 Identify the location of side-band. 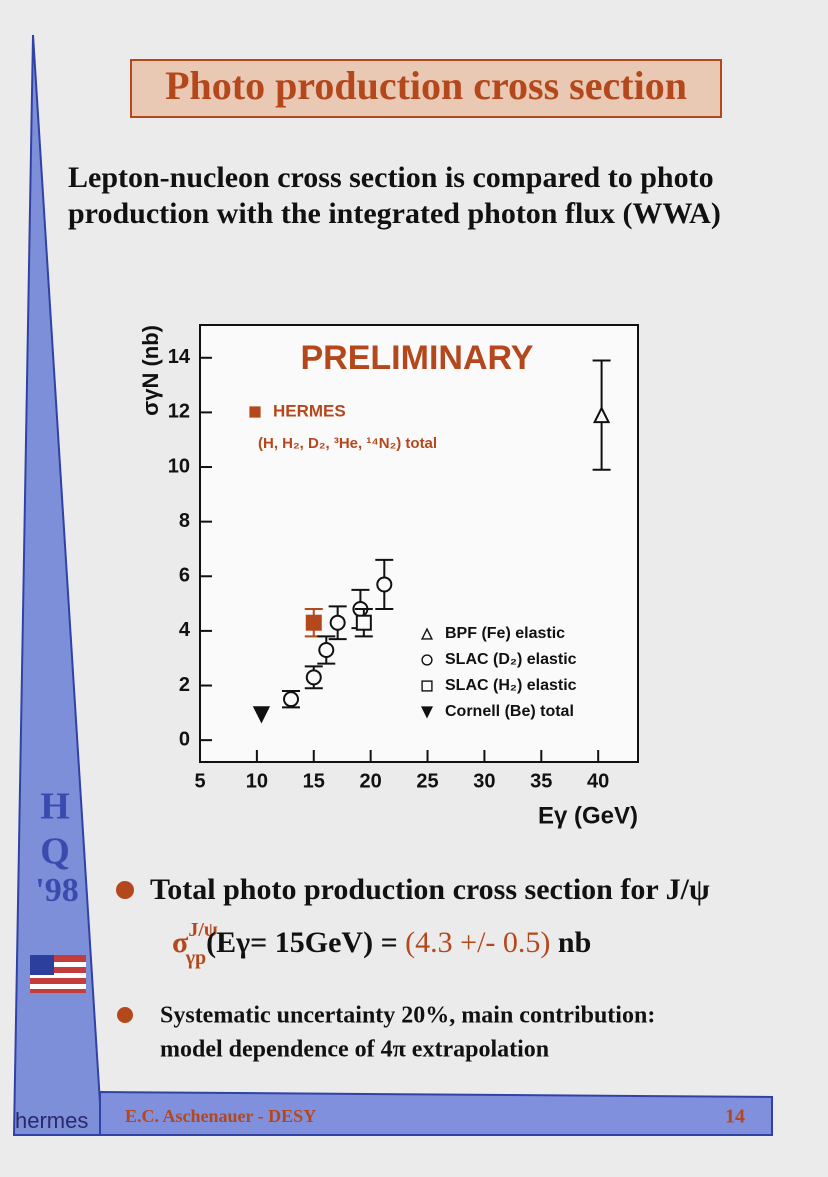
(58, 585).